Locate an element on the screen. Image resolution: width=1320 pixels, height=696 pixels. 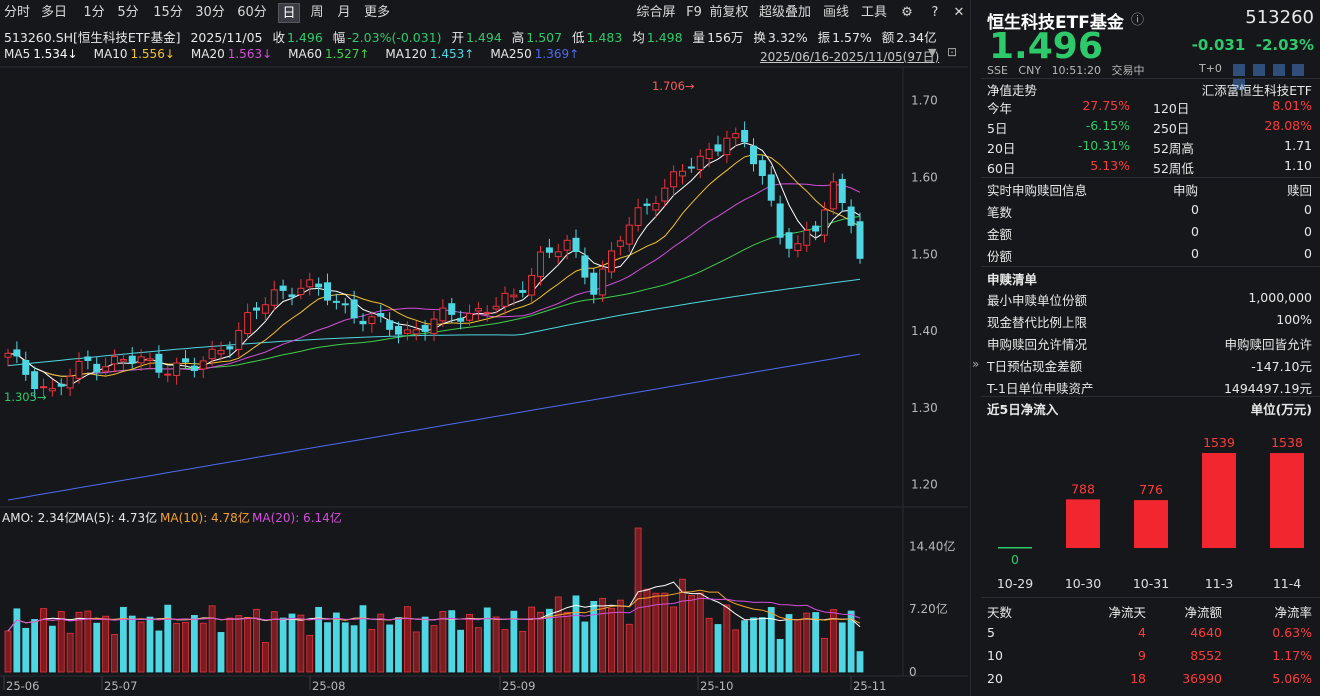
collapse-arrow-icon: » is located at coordinates (976, 364).